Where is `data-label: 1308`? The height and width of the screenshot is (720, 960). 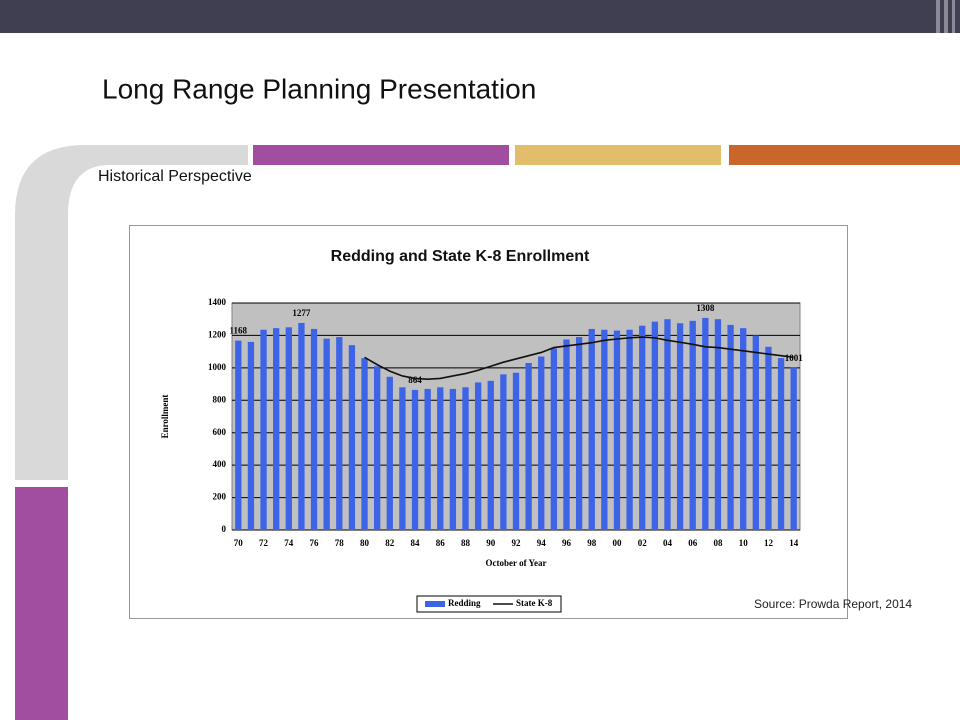 data-label: 1308 is located at coordinates (705, 308).